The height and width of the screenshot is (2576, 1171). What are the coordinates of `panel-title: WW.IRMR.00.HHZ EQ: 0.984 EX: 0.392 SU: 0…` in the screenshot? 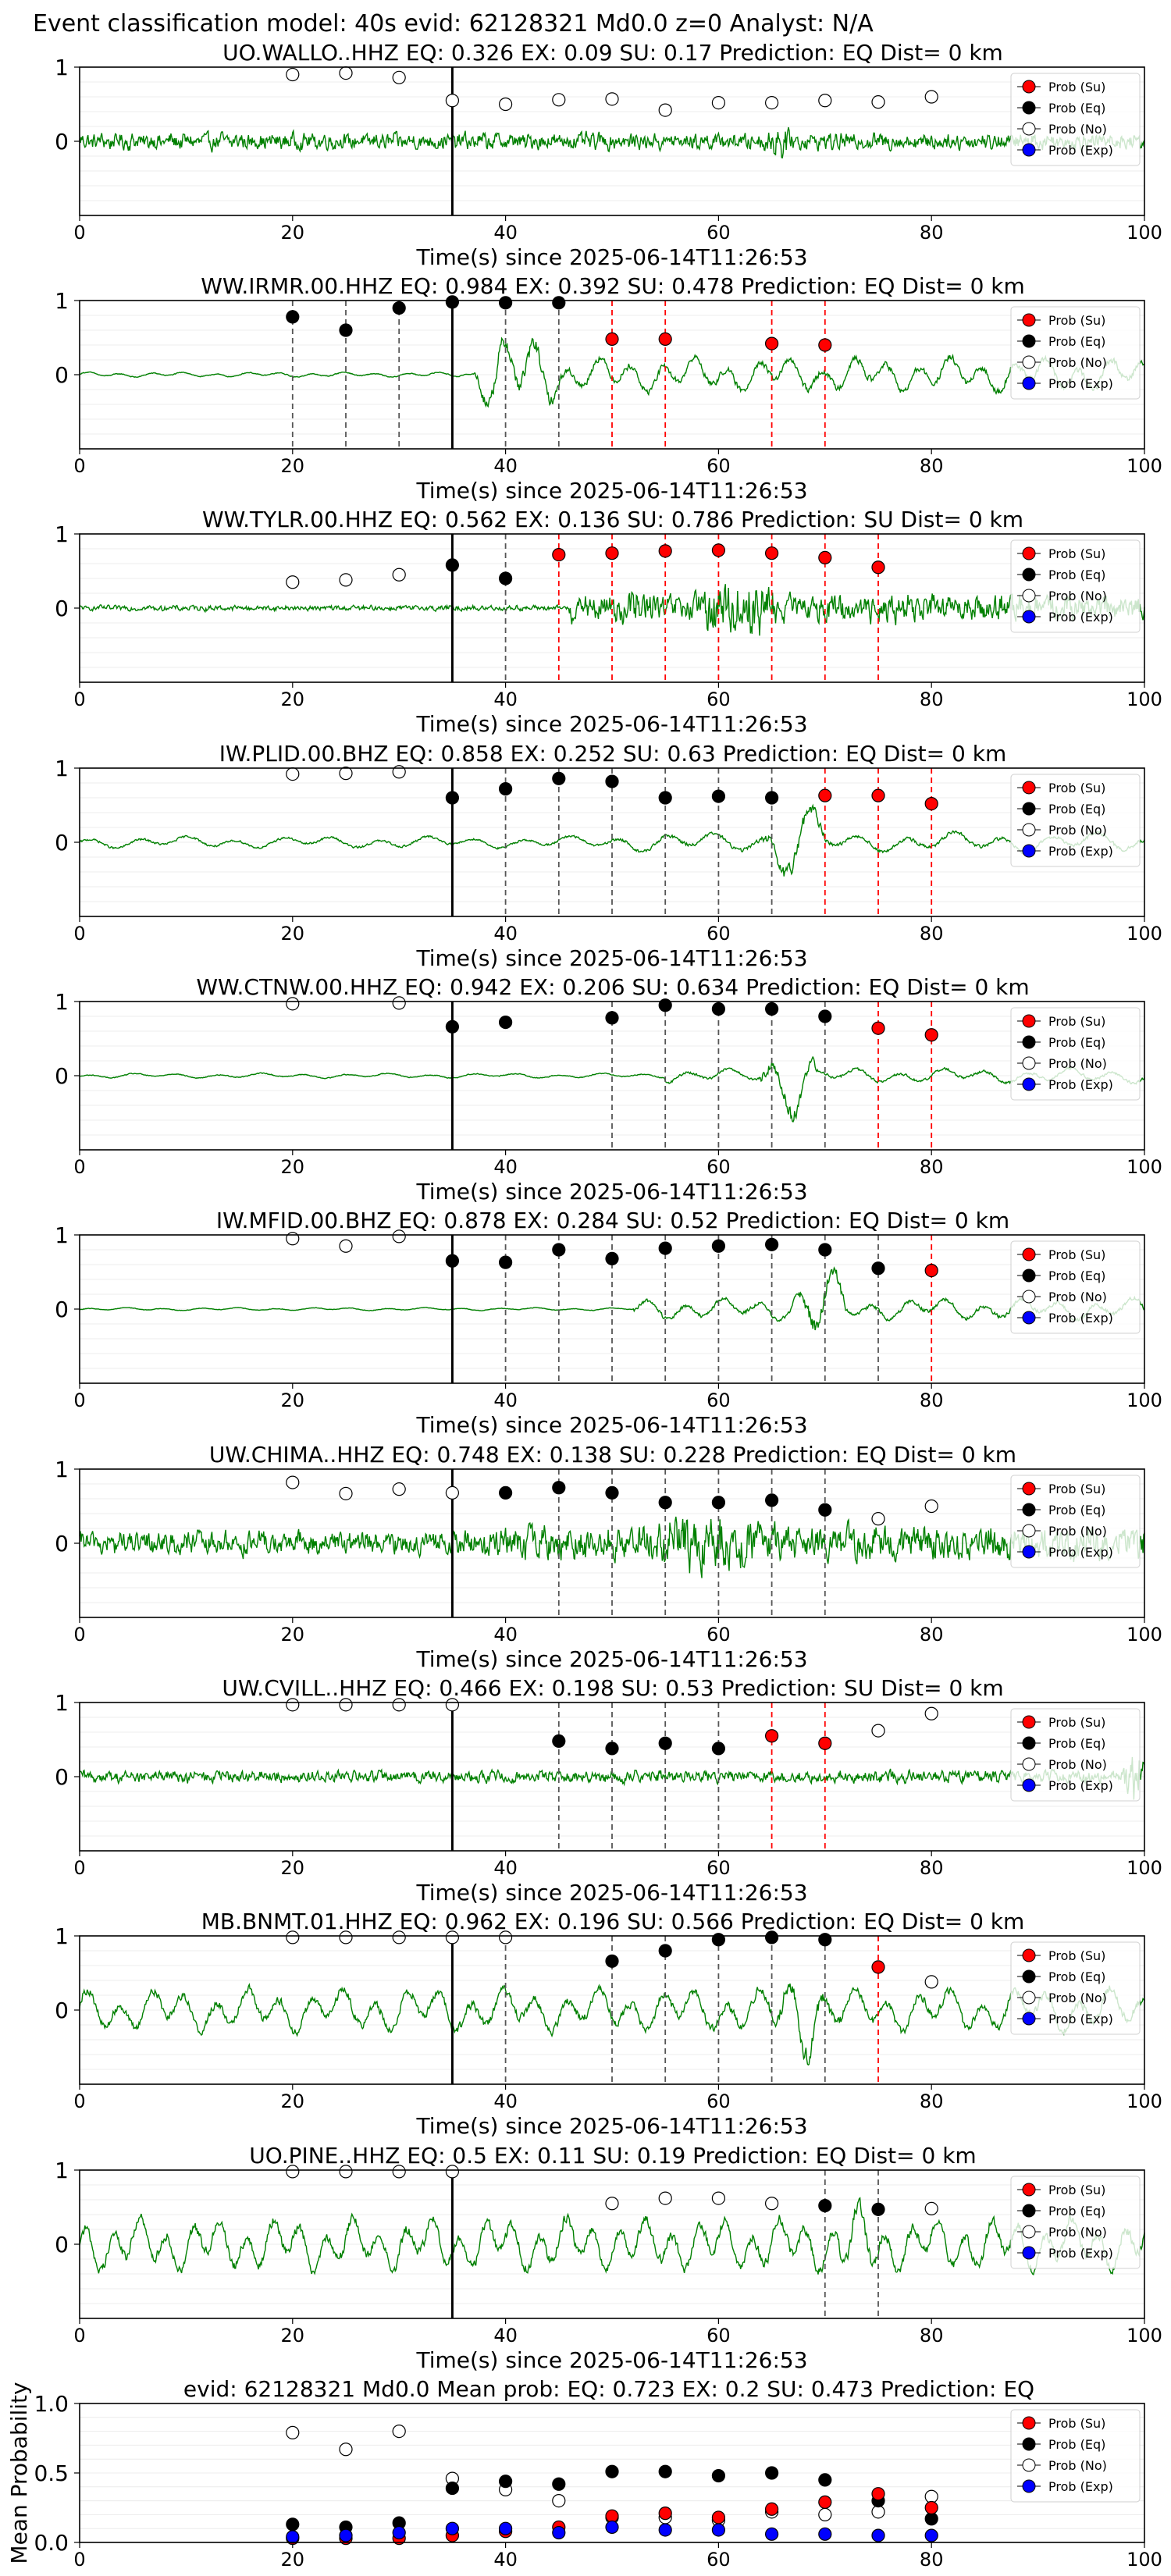 It's located at (613, 286).